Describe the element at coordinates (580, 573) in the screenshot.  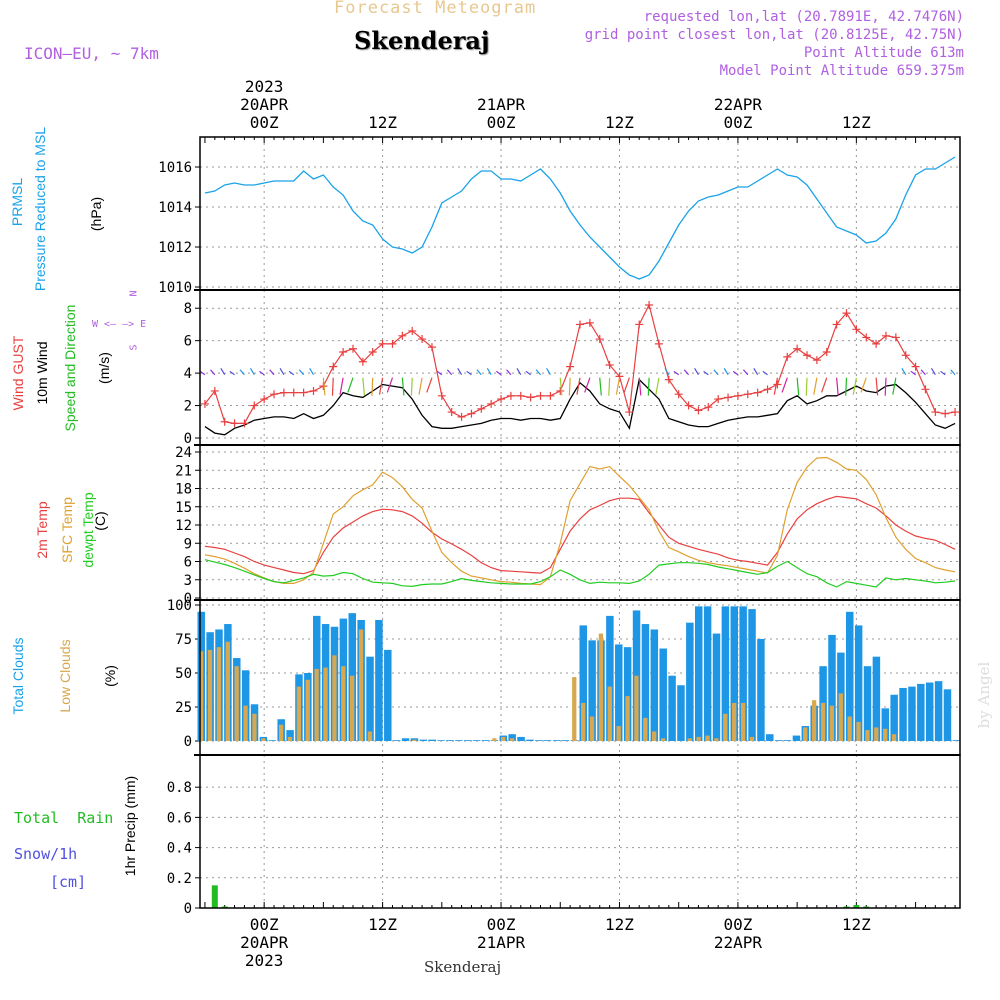
I see `temp-dewpt-line` at that location.